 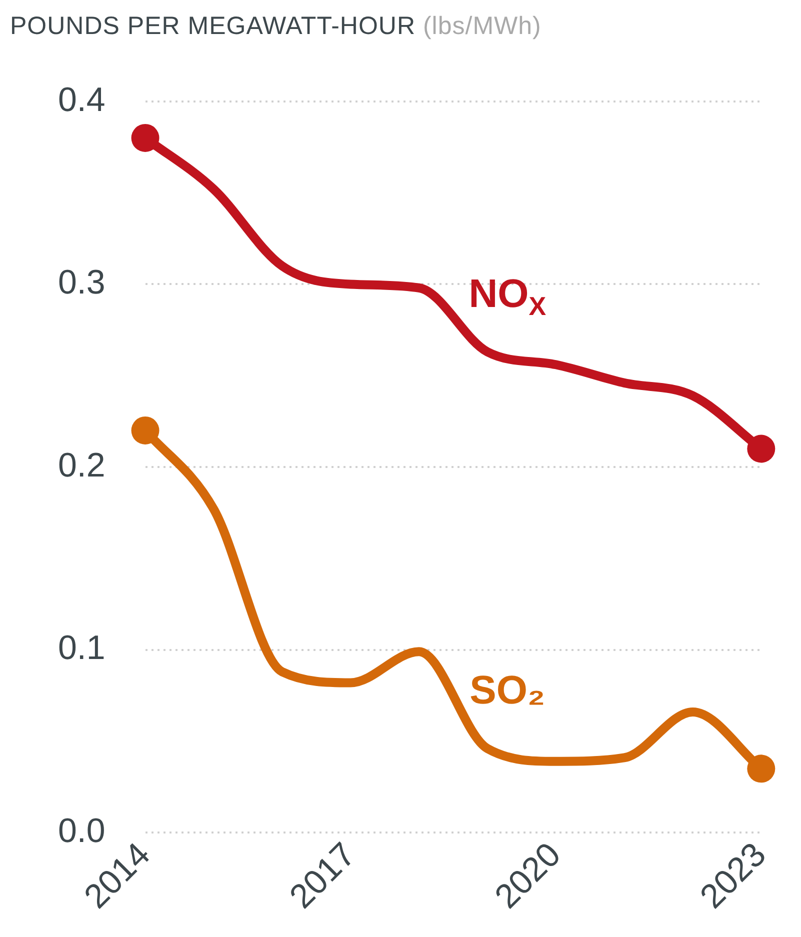 I want to click on y-axis-title: (lbs/MWh), so click(x=482, y=26).